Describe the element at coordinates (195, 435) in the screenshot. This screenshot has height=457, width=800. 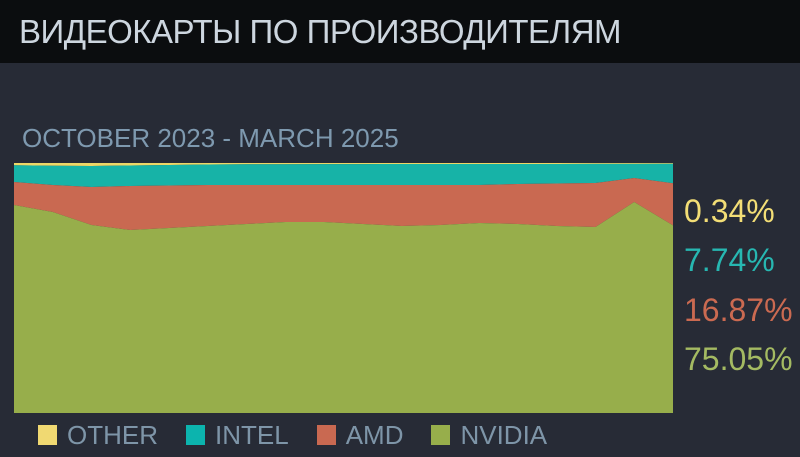
I see `intel-swatch-icon` at that location.